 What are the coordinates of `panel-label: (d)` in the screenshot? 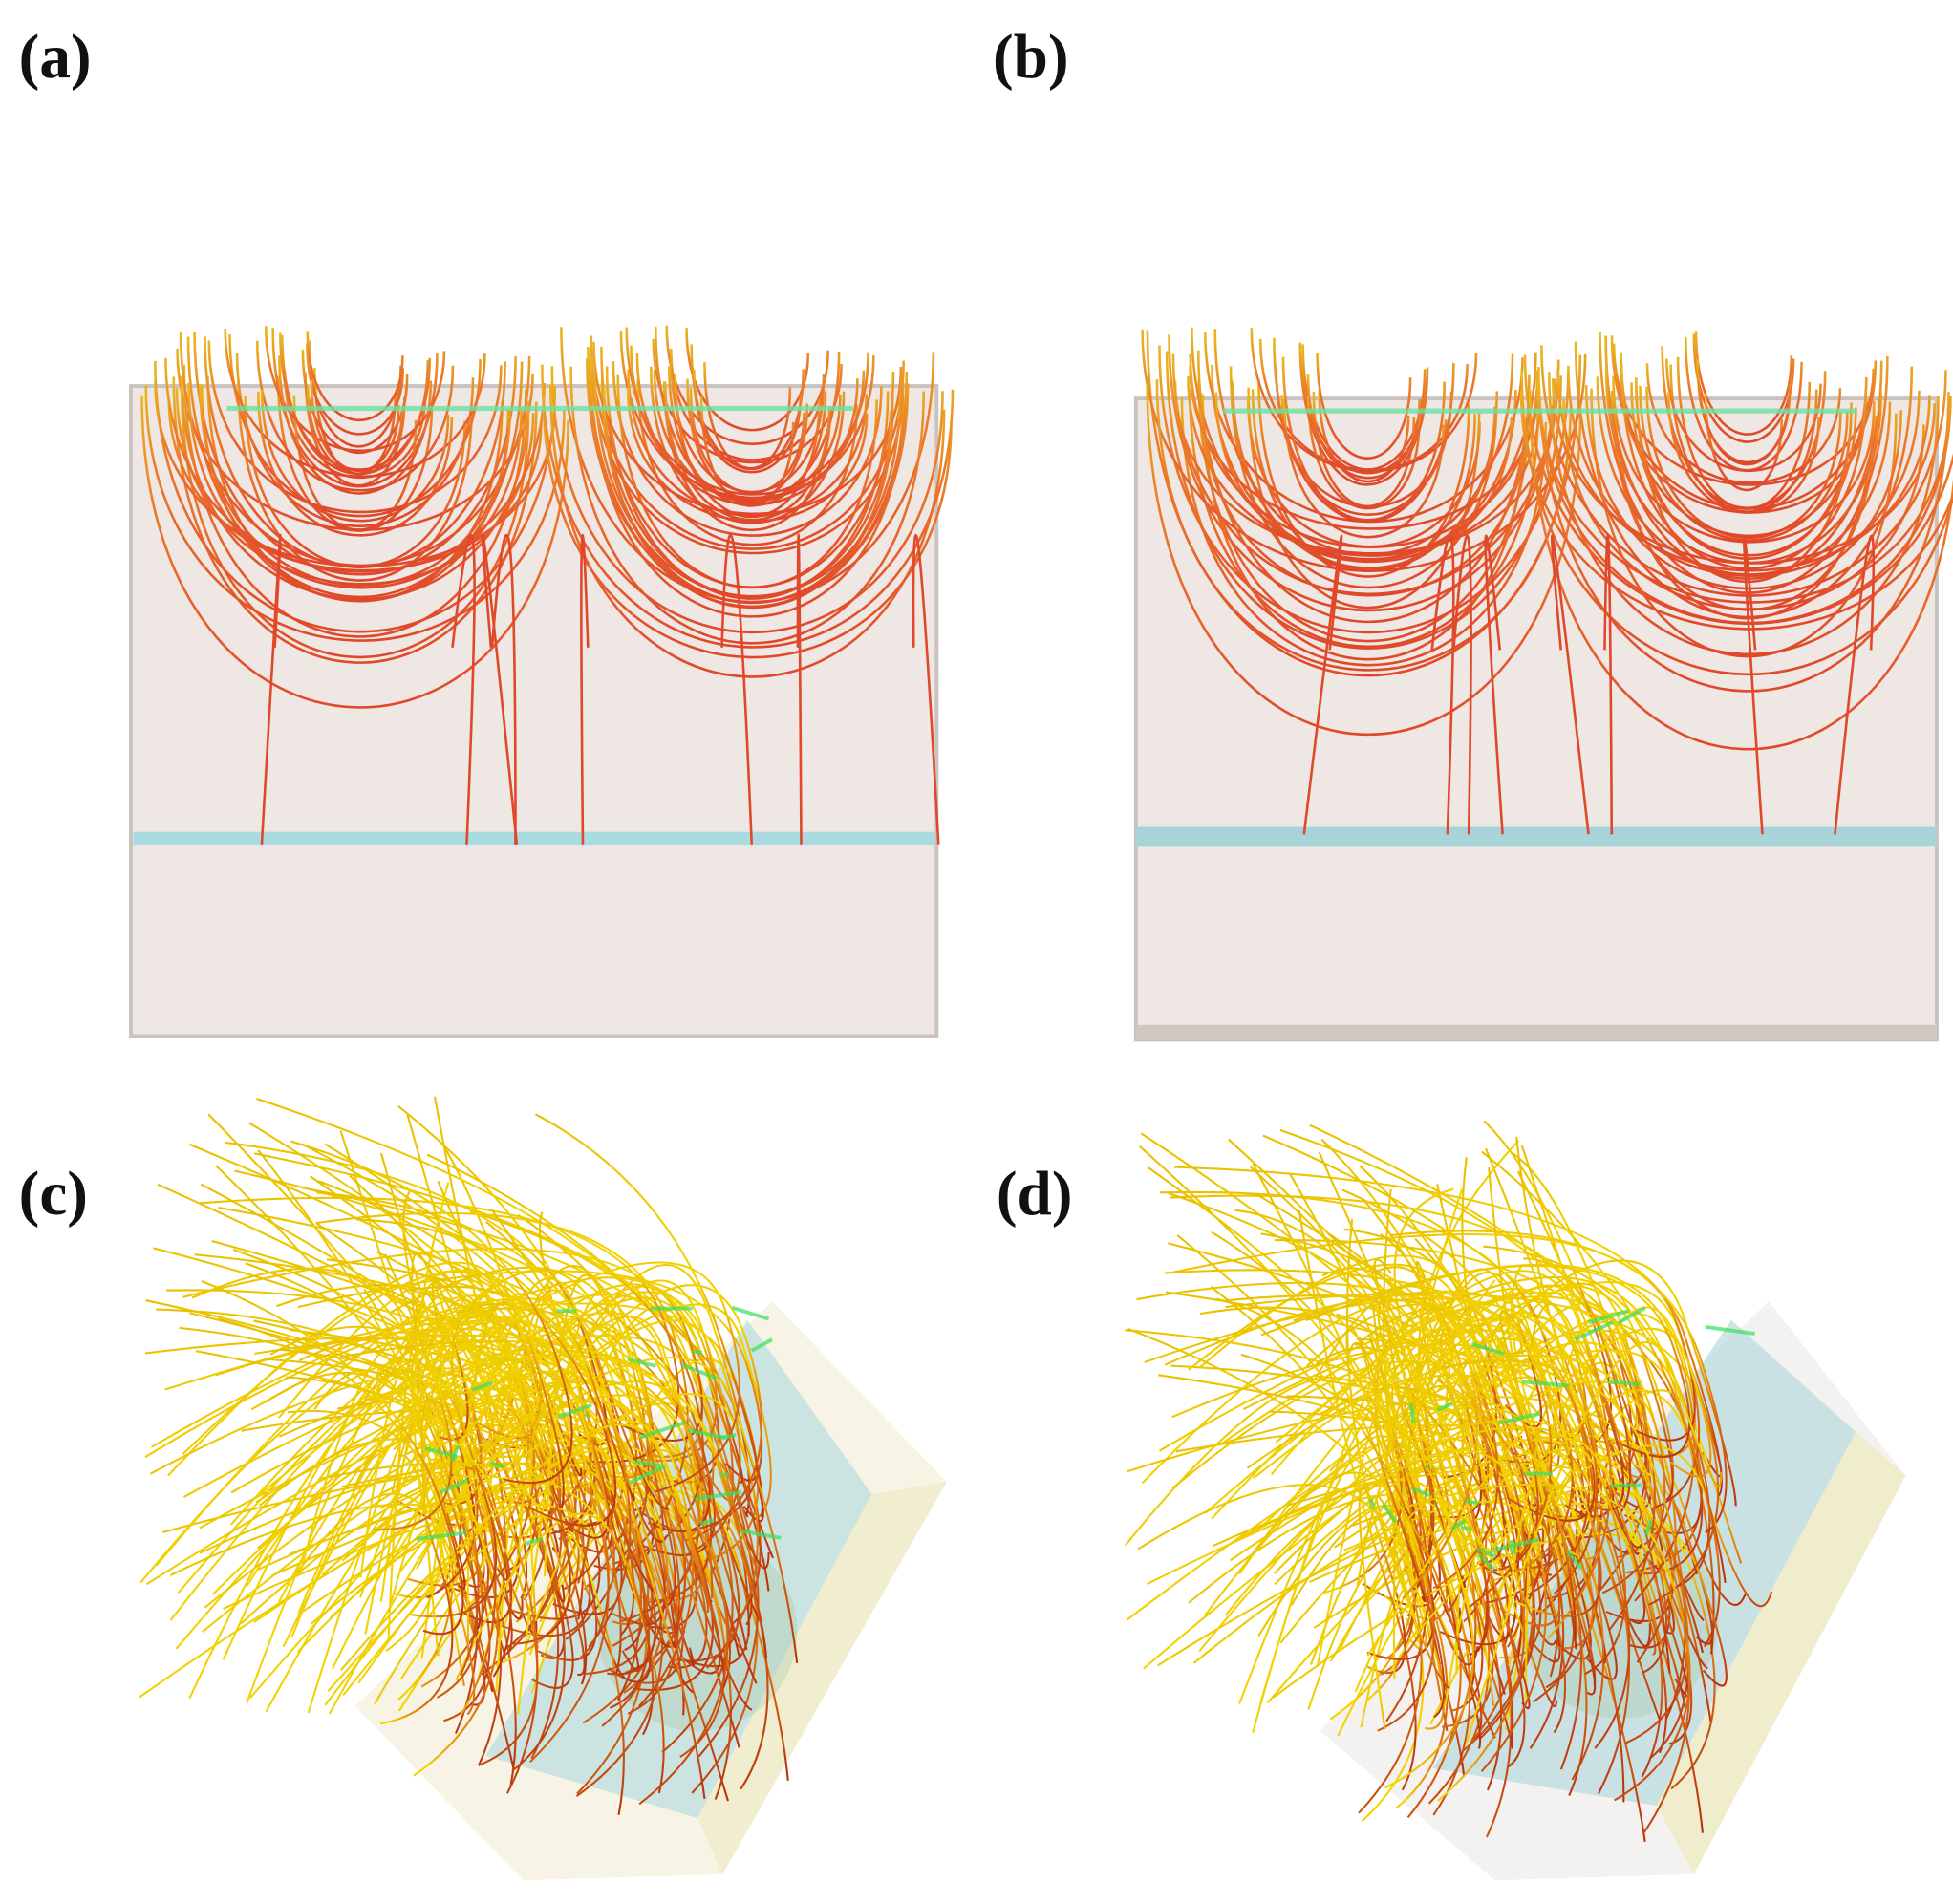 It's located at (1035, 1194).